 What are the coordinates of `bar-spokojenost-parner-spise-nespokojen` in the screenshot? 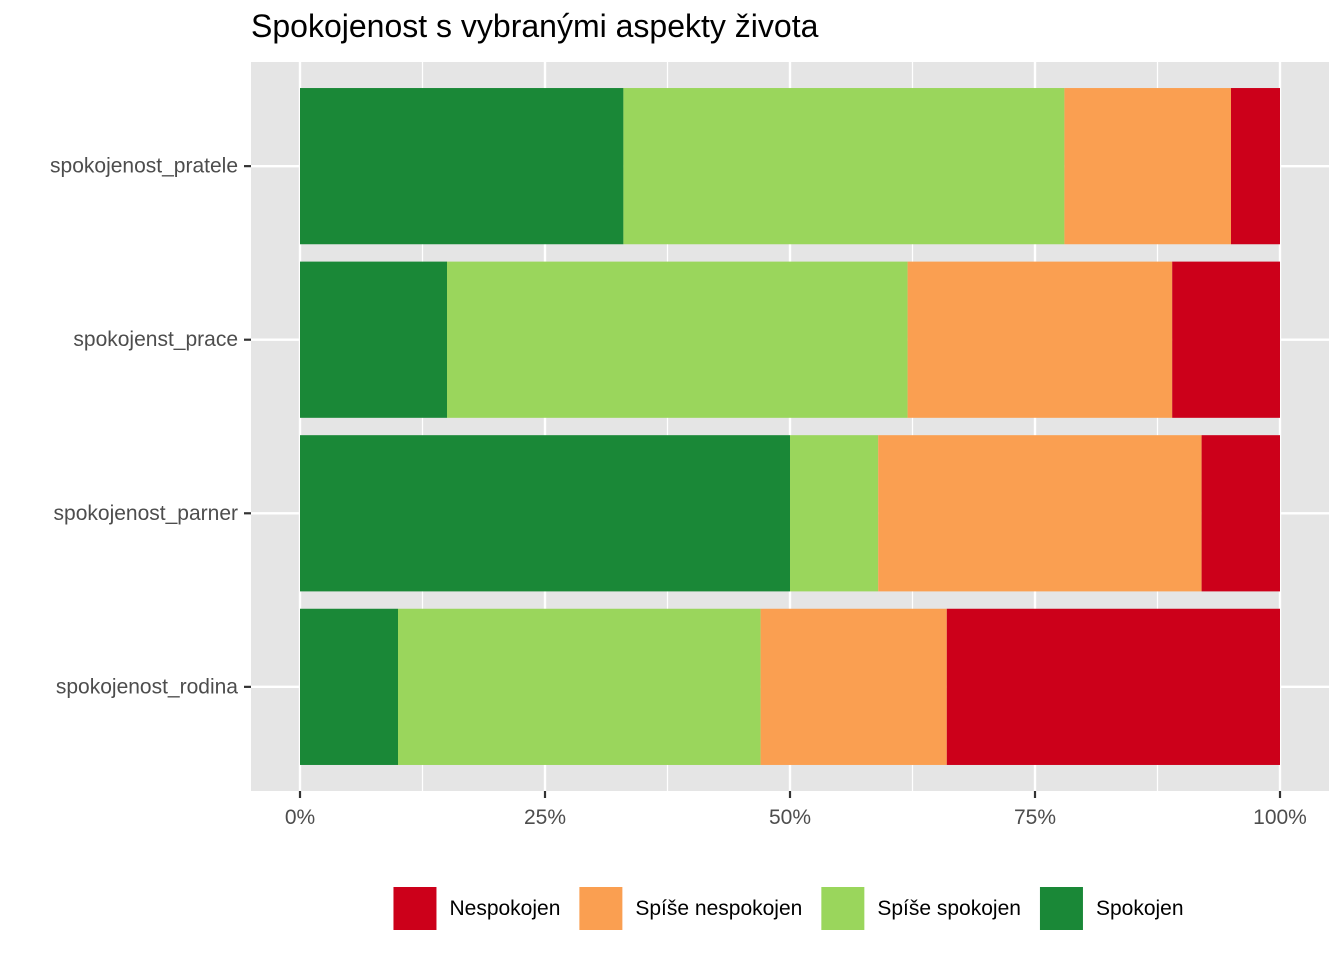 It's located at (1040, 513).